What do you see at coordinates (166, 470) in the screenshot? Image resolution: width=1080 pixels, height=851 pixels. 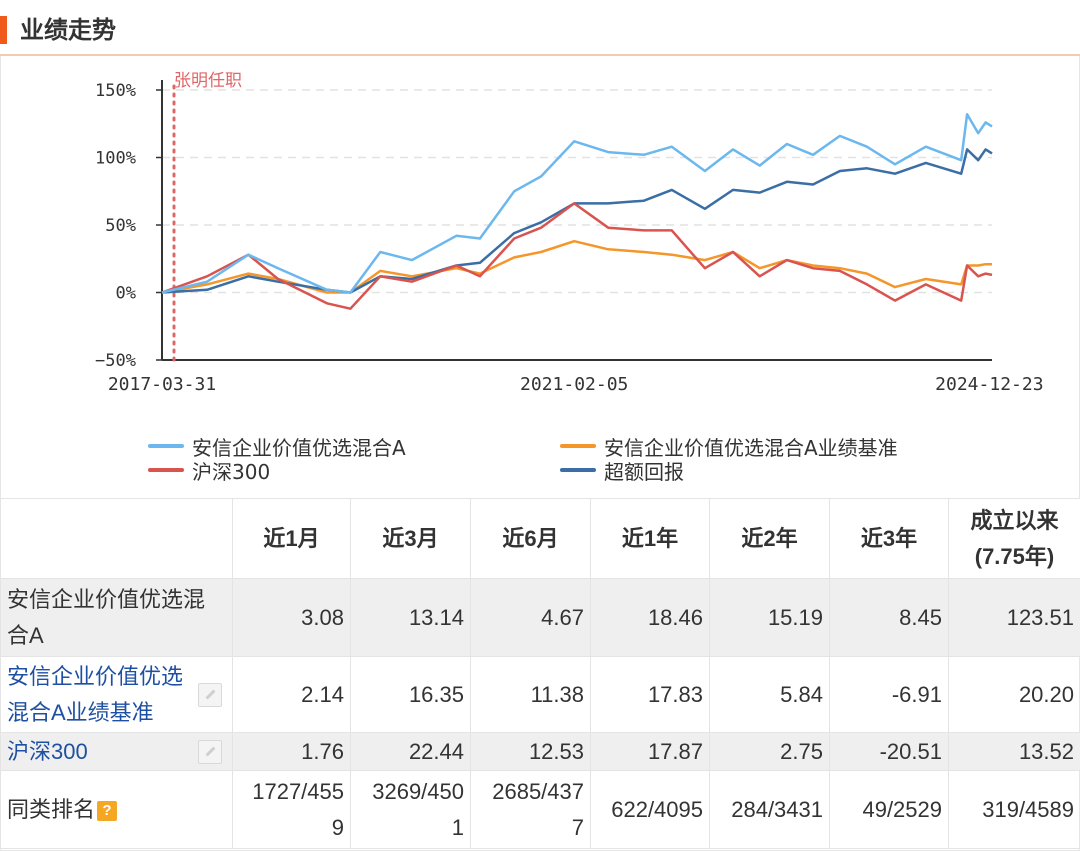 I see `legend-swatch-csi300` at bounding box center [166, 470].